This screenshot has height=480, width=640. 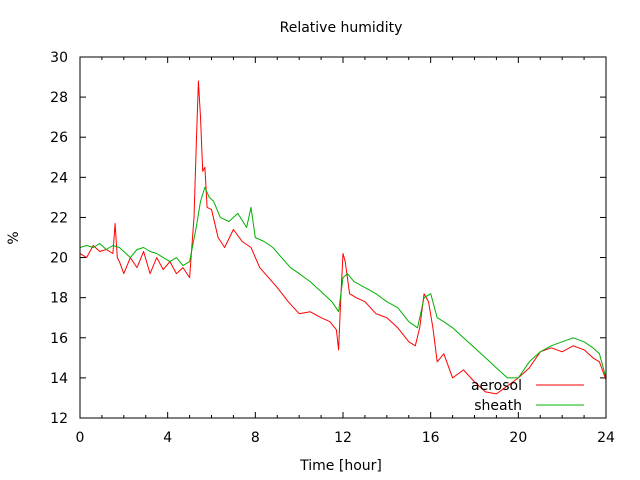 What do you see at coordinates (341, 28) in the screenshot?
I see `chart-title: Relative humidity` at bounding box center [341, 28].